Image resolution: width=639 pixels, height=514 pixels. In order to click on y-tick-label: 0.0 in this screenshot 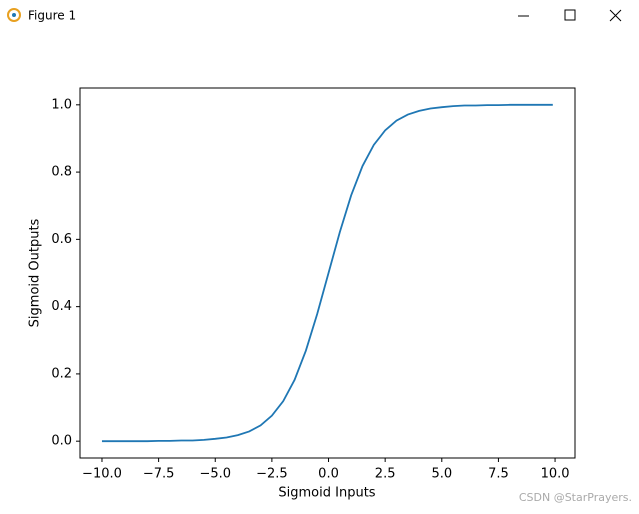, I will do `click(61, 441)`.